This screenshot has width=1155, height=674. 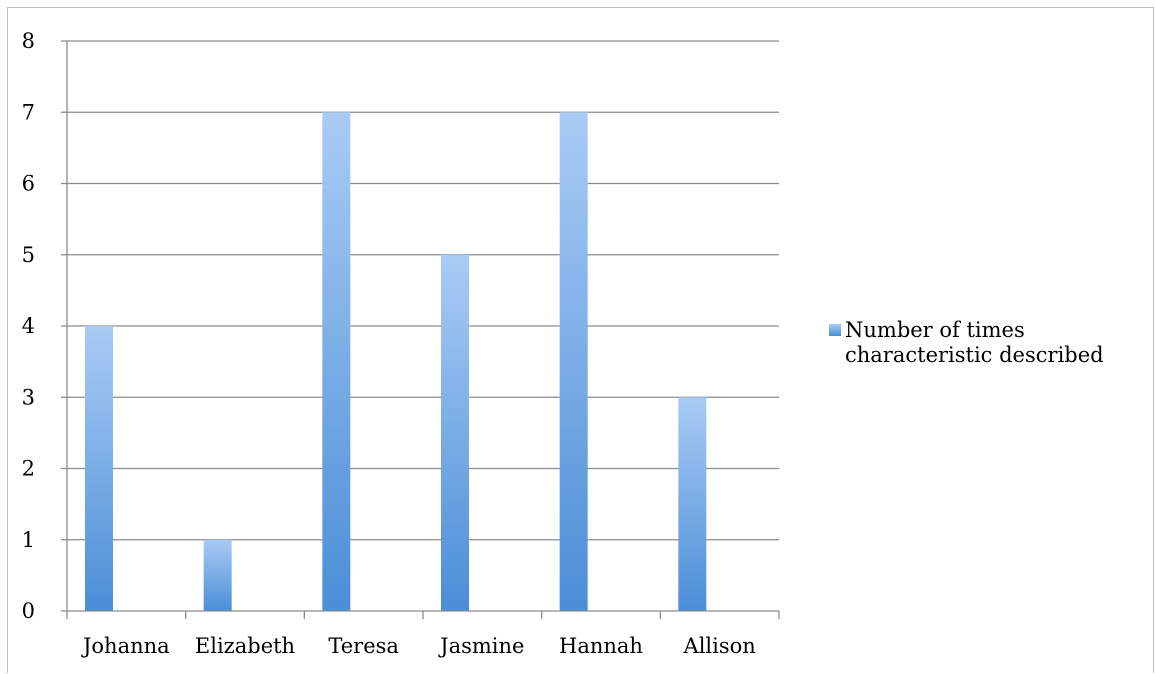 I want to click on x-tick-label: Hannah, so click(x=601, y=646).